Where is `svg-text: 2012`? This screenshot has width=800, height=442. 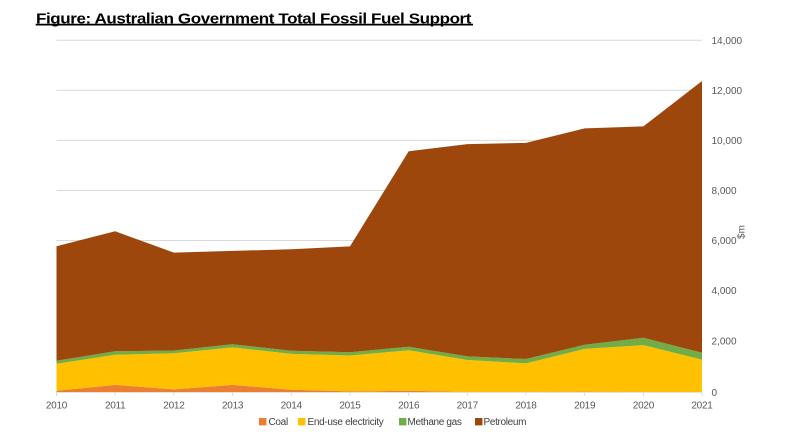 svg-text: 2012 is located at coordinates (174, 405).